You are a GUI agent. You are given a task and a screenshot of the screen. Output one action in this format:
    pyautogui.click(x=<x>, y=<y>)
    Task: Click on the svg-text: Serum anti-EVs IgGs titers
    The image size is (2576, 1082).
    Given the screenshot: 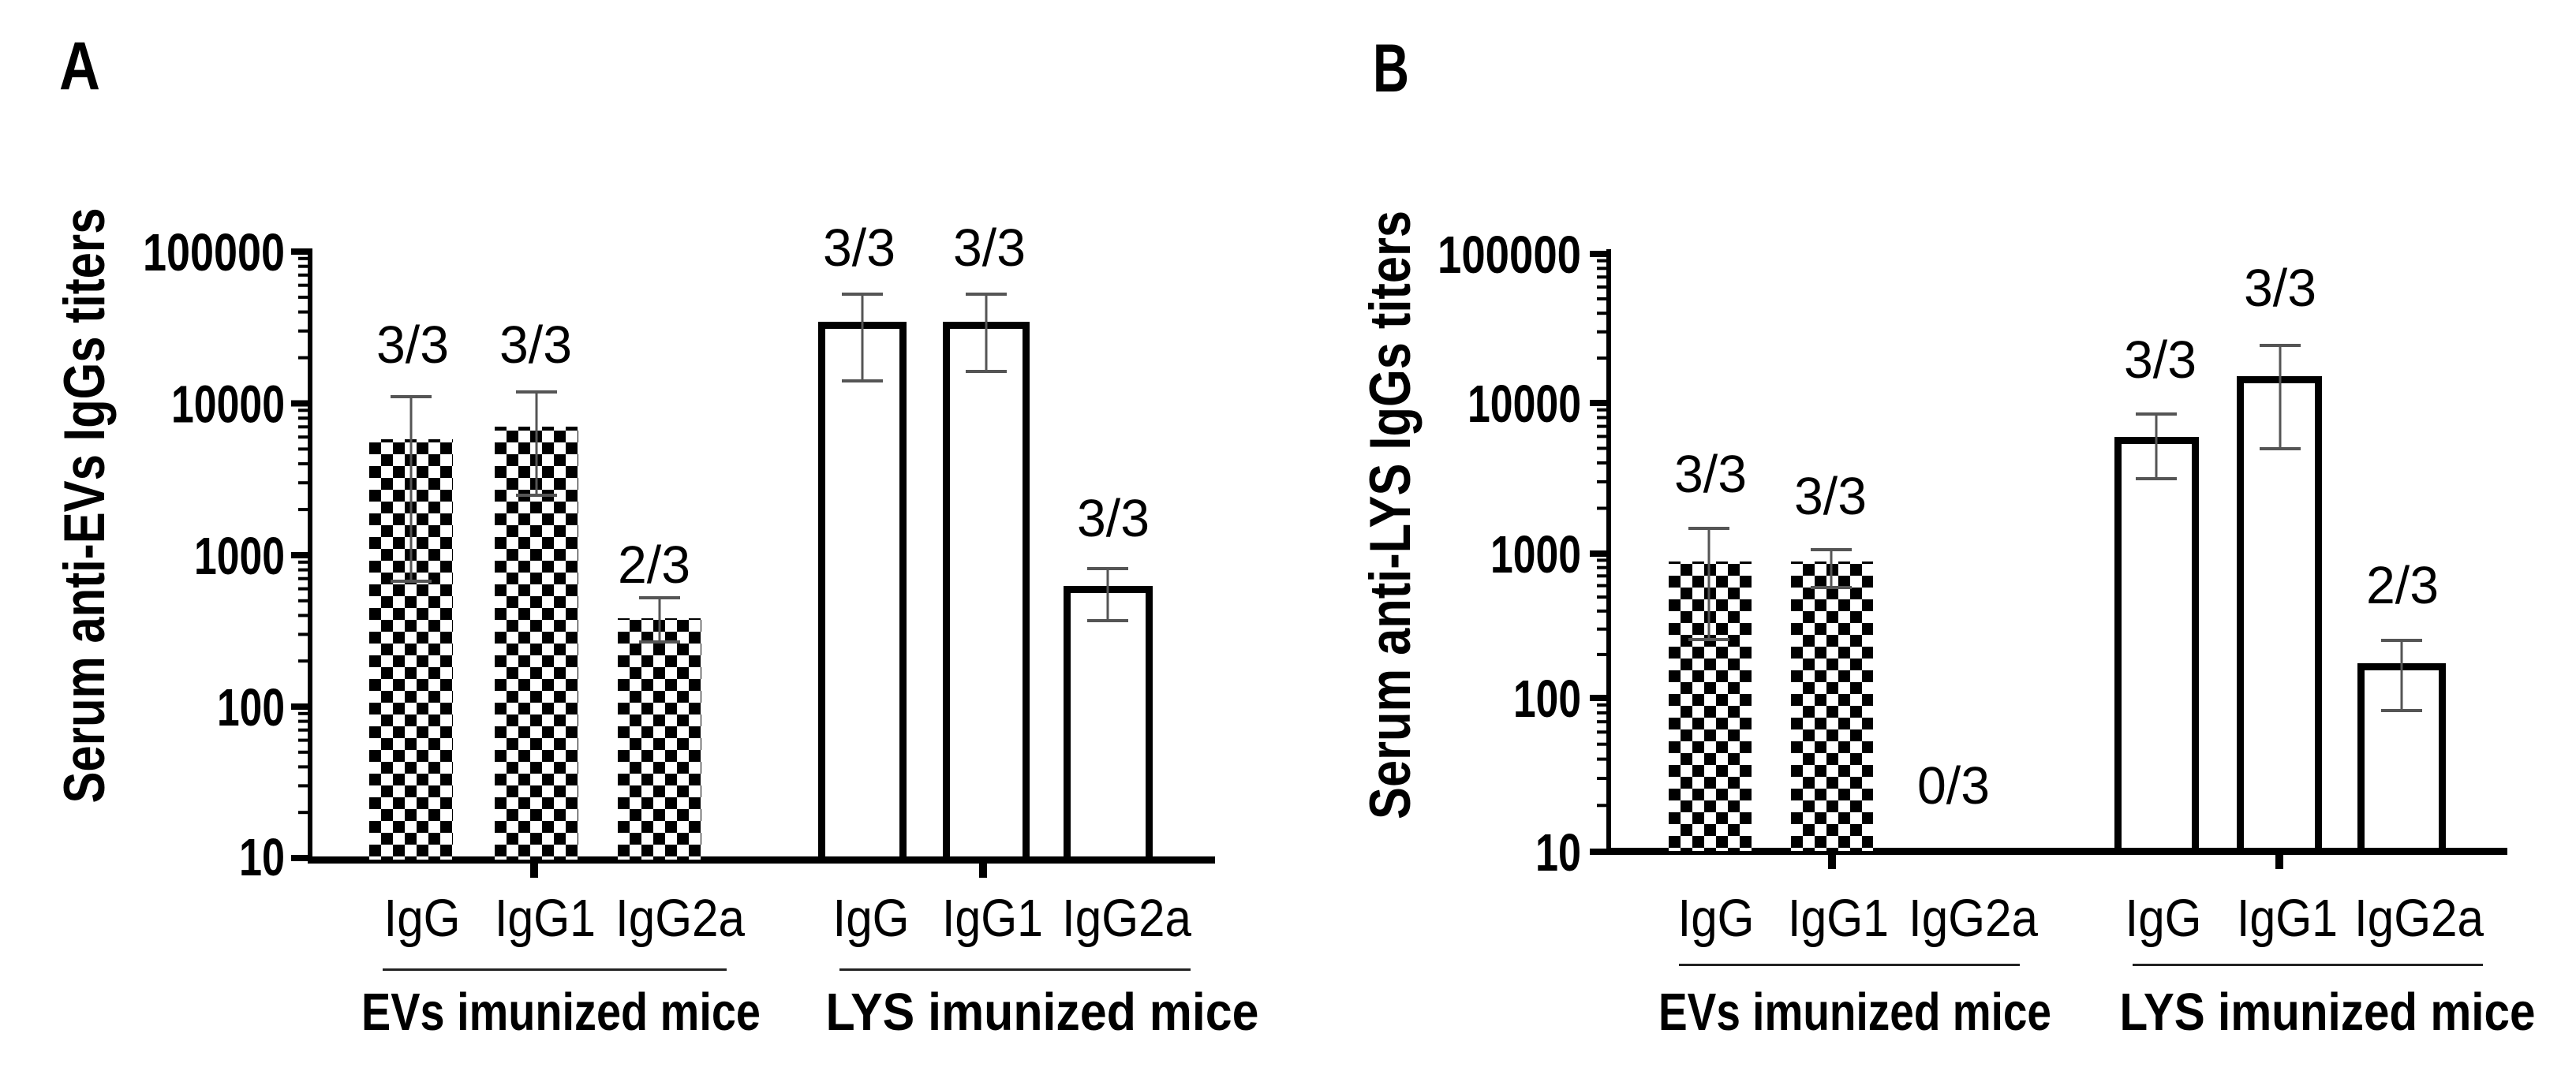 What is the action you would take?
    pyautogui.click(x=85, y=506)
    